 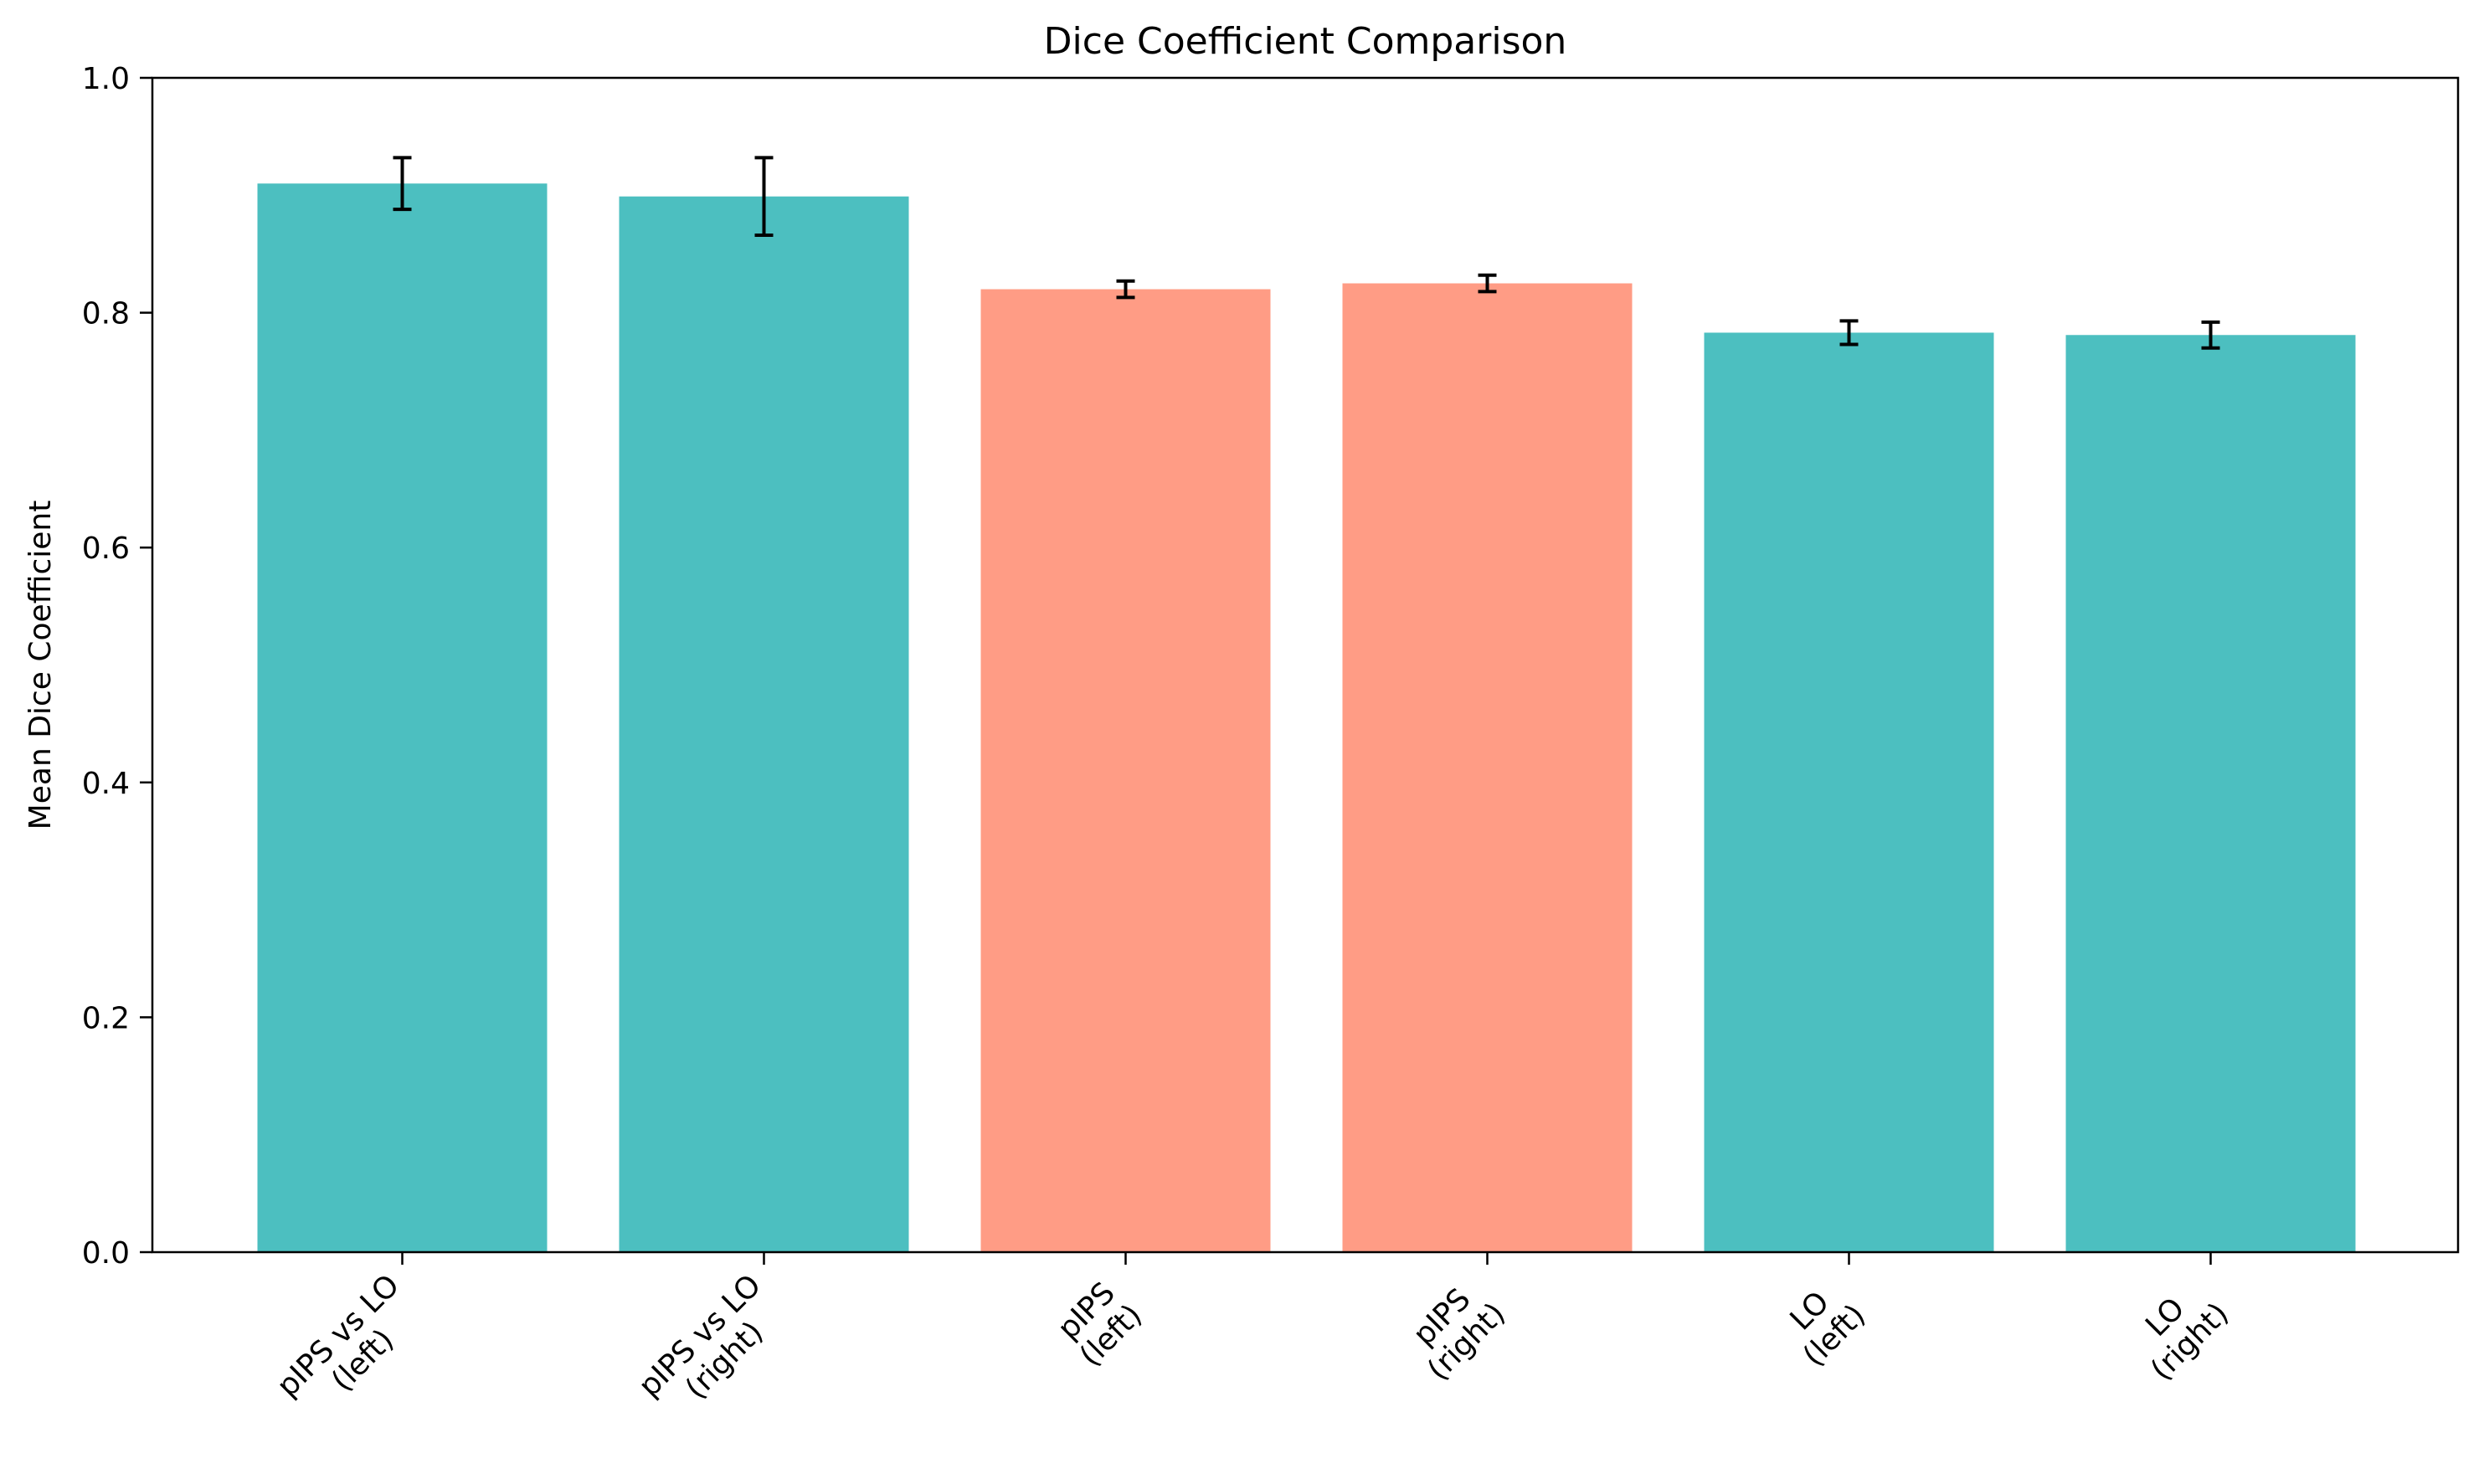 I want to click on y-tick-label-1: 0.2, so click(x=106, y=1018).